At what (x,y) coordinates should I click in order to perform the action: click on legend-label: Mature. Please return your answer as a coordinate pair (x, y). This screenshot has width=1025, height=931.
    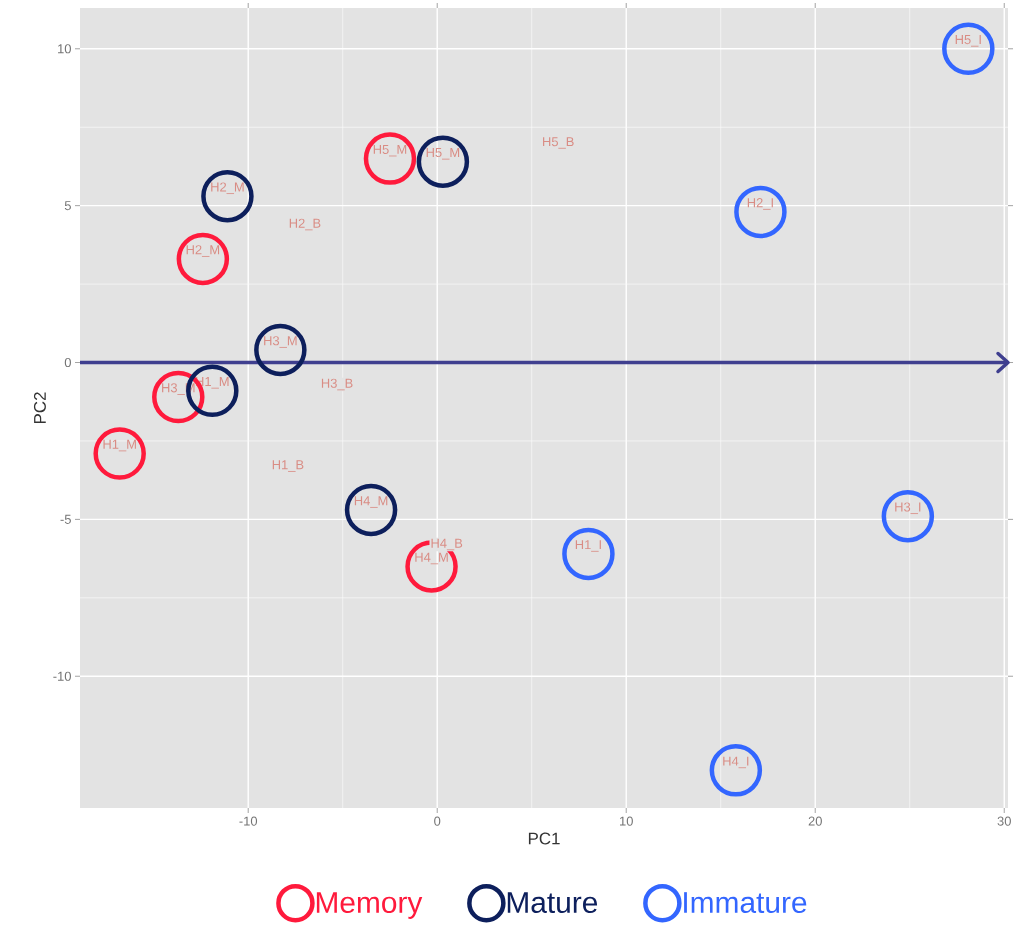
    Looking at the image, I should click on (552, 903).